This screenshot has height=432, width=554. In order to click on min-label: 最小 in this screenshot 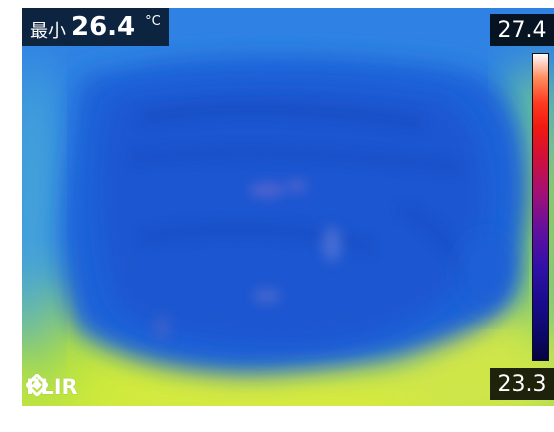, I will do `click(48, 31)`.